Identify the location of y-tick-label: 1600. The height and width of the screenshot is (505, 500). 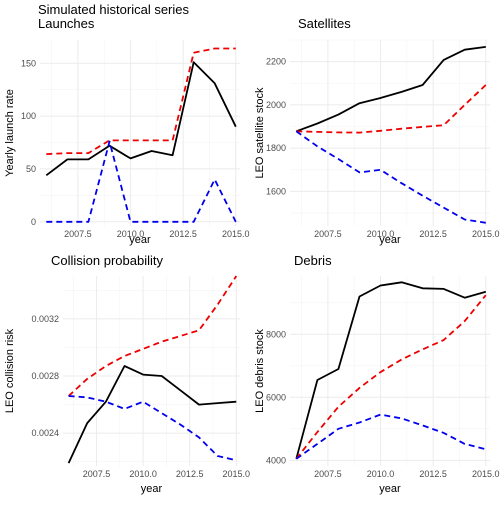
(276, 191).